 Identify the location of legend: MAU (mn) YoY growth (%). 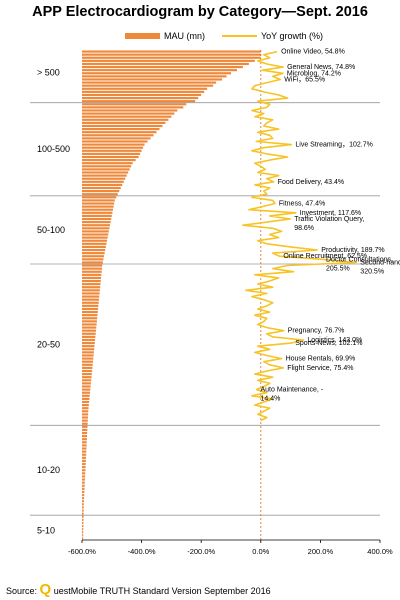
(224, 36).